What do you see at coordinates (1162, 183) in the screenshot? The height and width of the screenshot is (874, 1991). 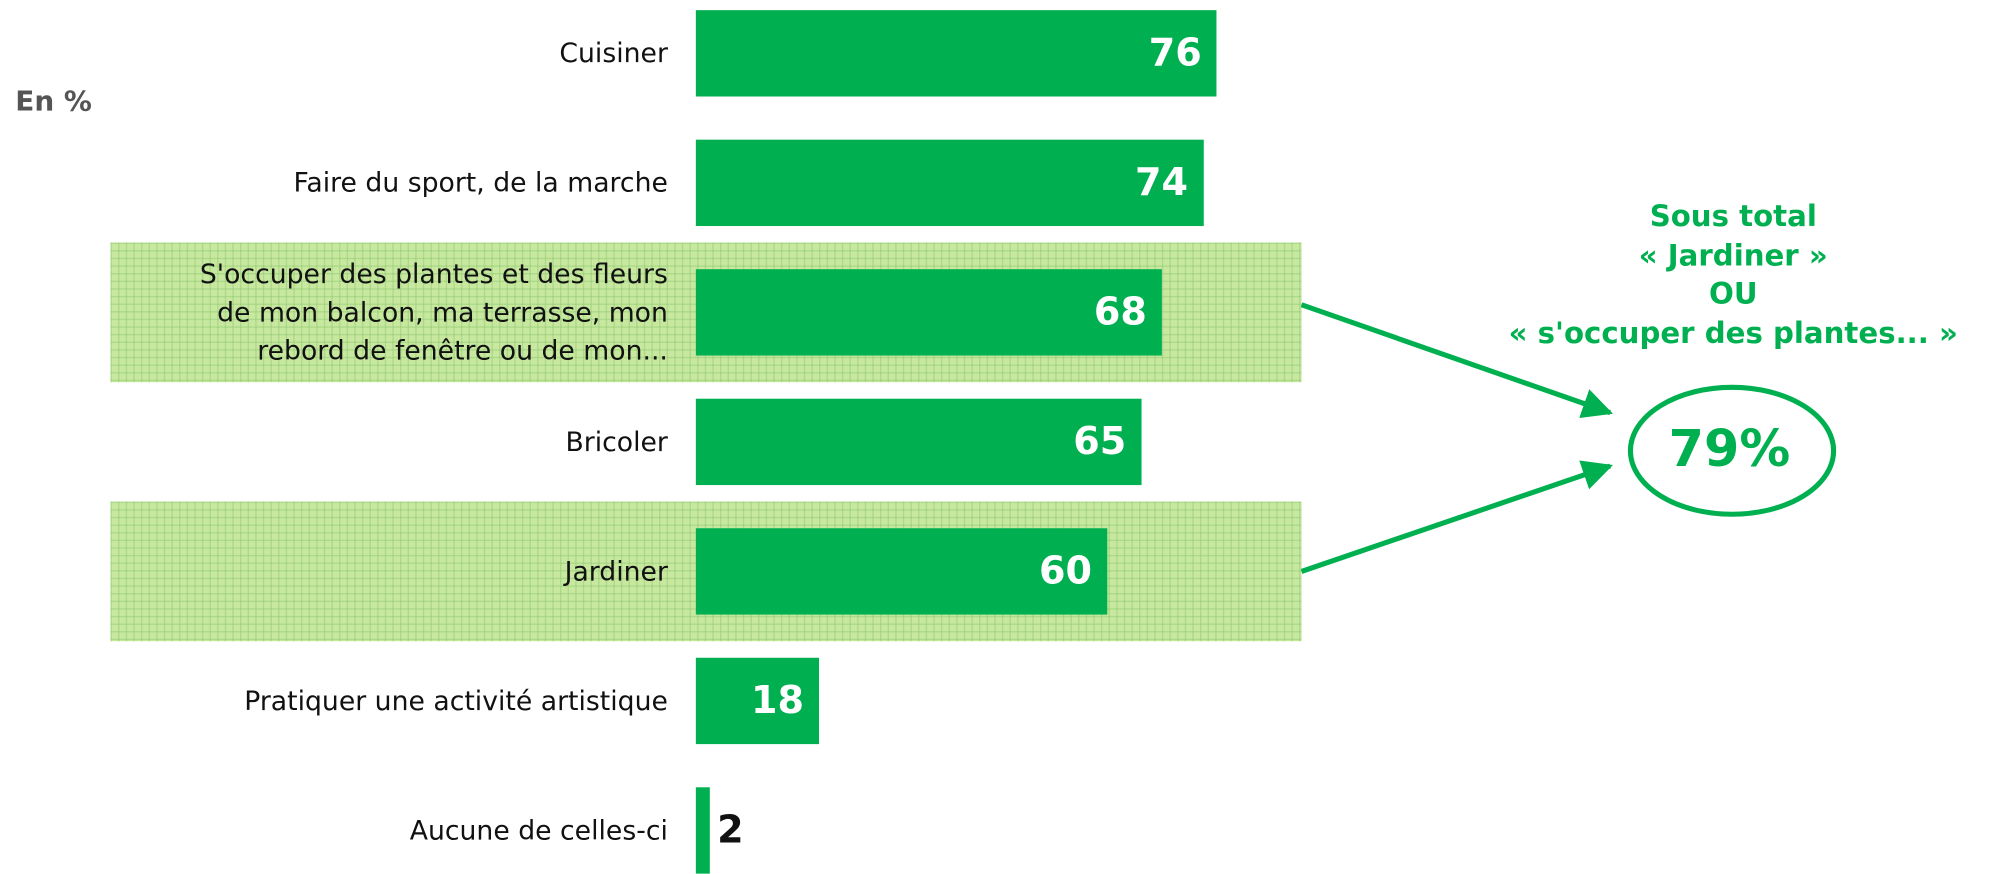 I see `value-label: 74` at bounding box center [1162, 183].